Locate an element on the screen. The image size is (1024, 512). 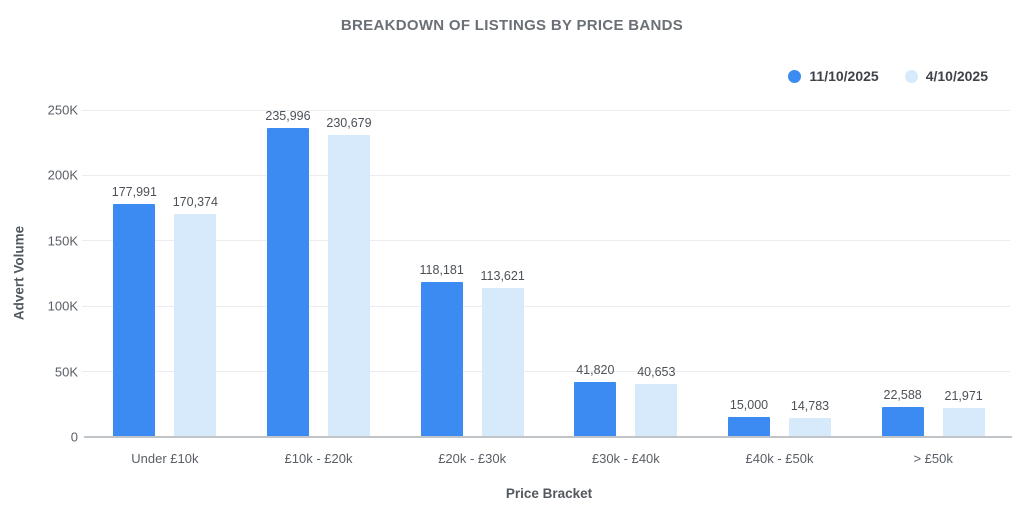
bar-value-label: 170,374 is located at coordinates (195, 202).